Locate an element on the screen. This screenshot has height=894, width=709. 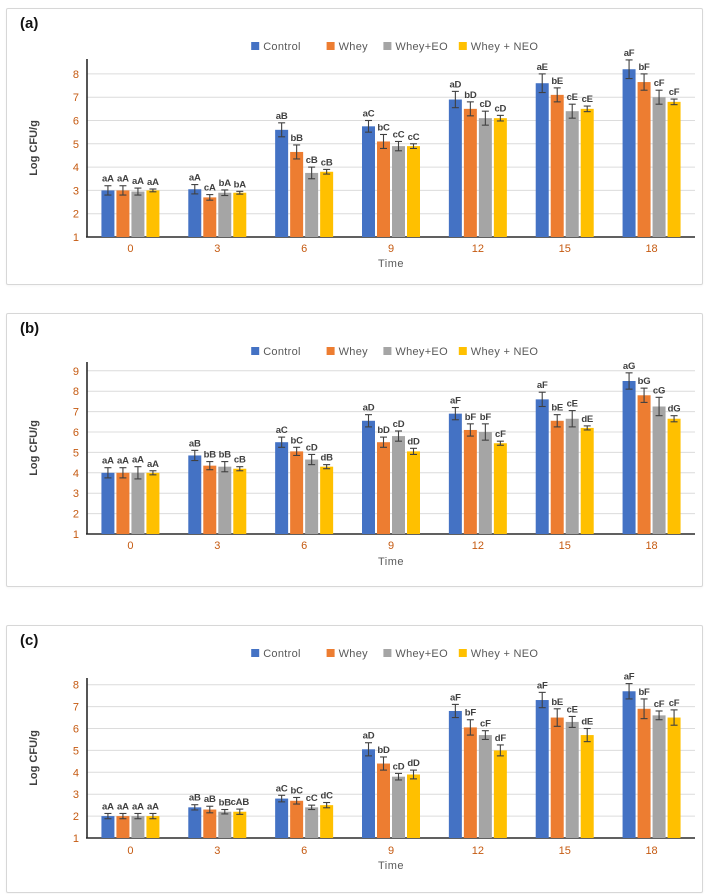
bar-annotation: aD is located at coordinates (369, 408).